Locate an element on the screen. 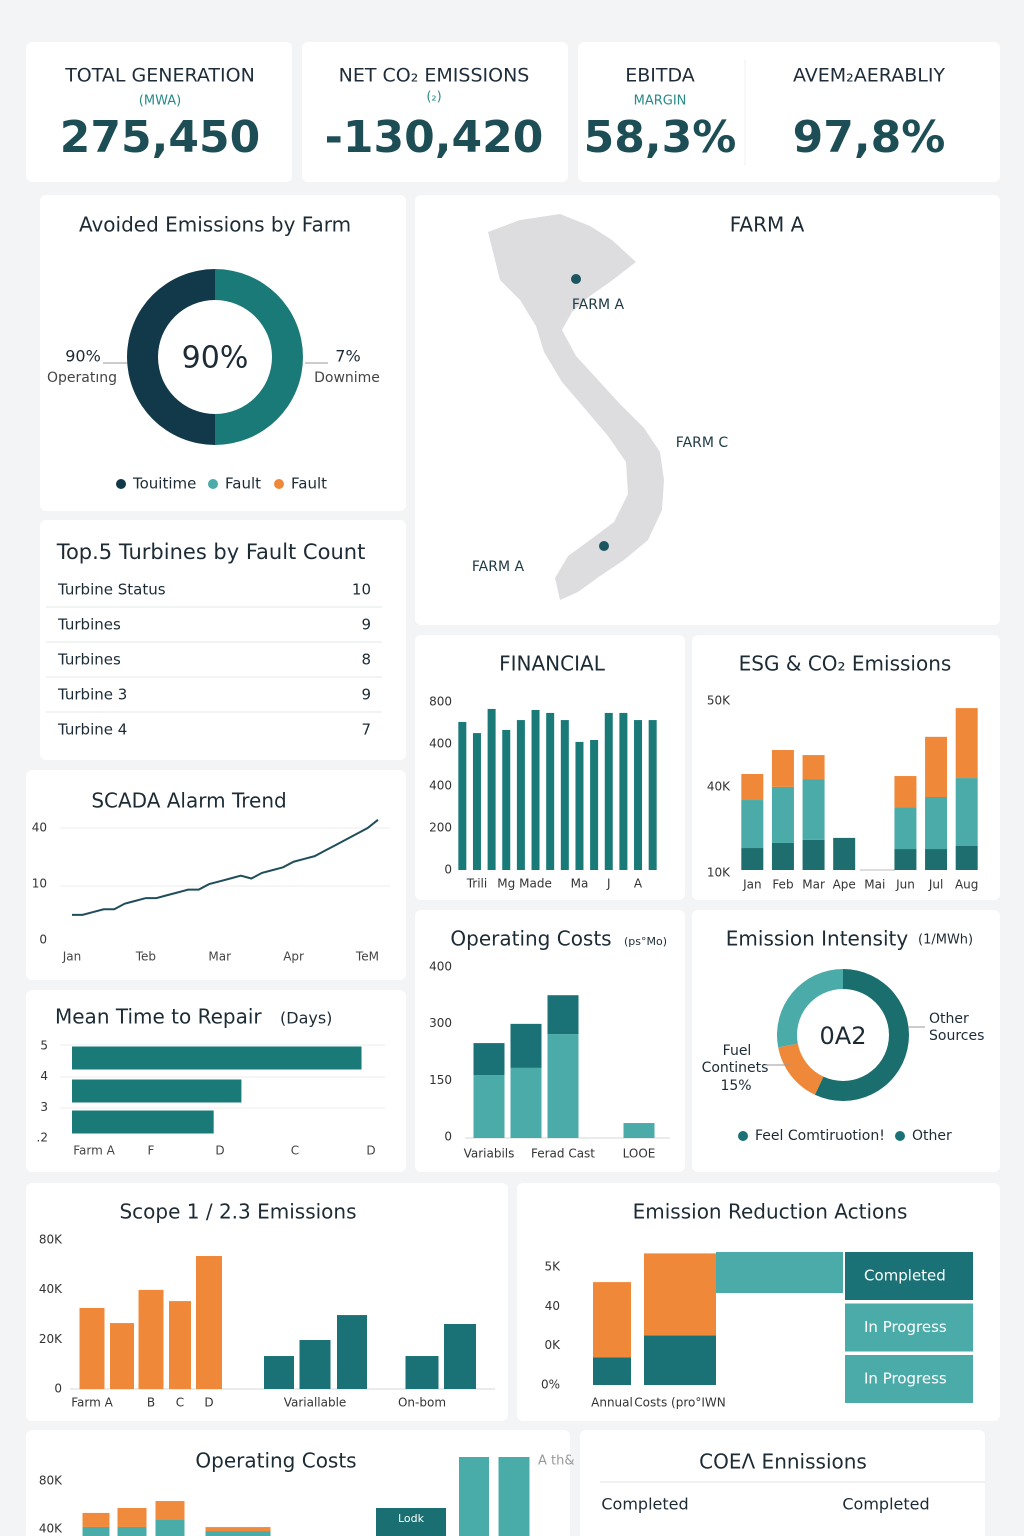  card is located at coordinates (223, 353).